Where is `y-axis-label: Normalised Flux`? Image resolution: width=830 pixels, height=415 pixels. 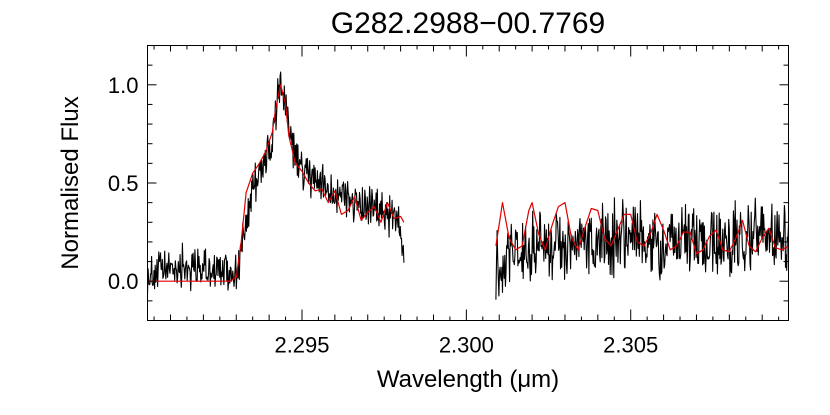
y-axis-label: Normalised Flux is located at coordinates (70, 182).